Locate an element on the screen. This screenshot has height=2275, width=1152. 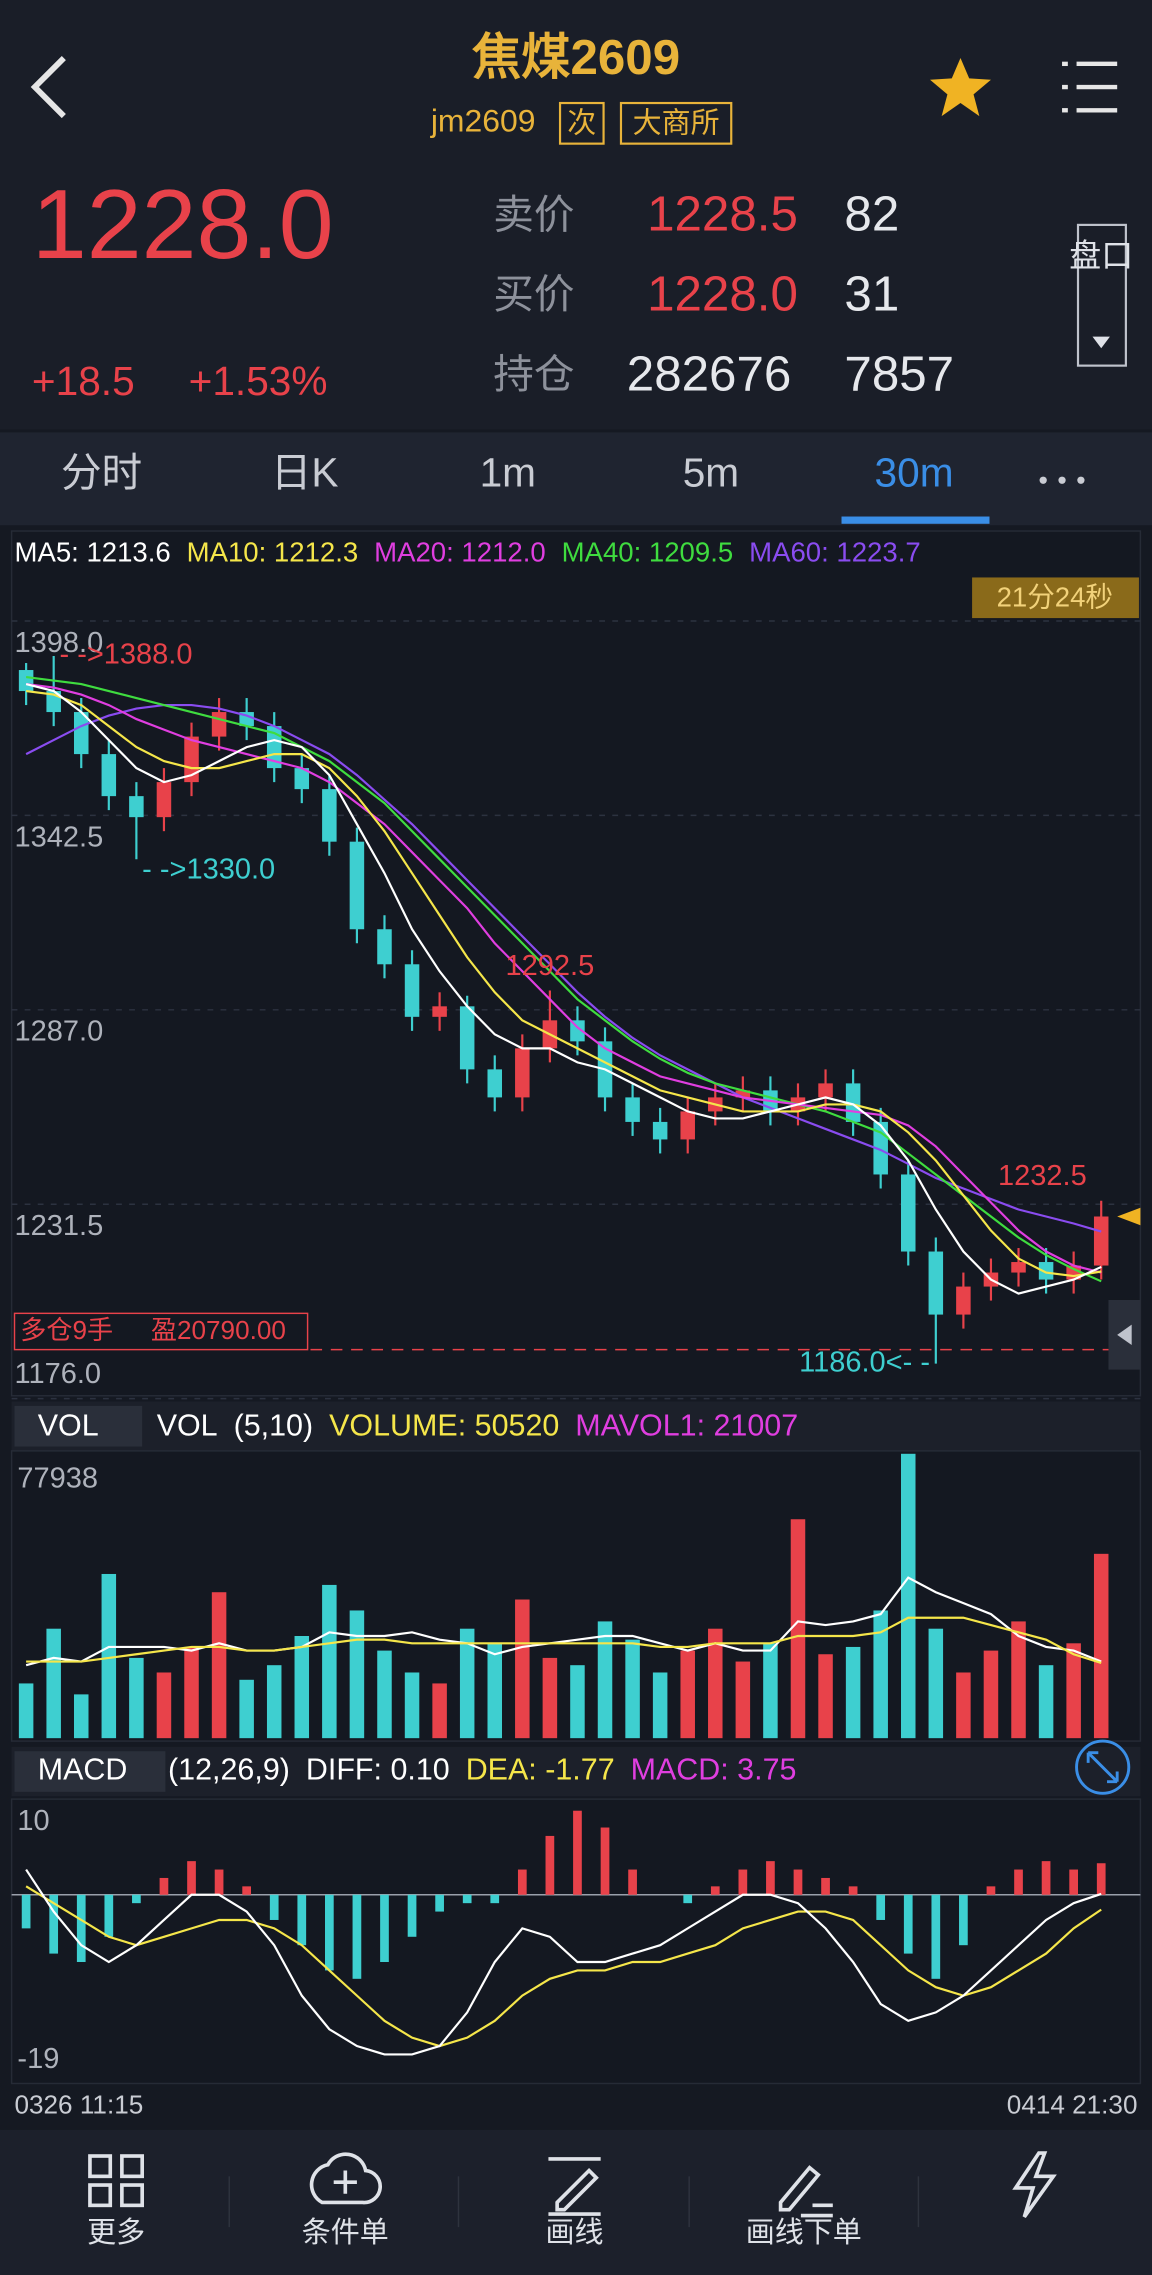
tab: 5m is located at coordinates (711, 473).